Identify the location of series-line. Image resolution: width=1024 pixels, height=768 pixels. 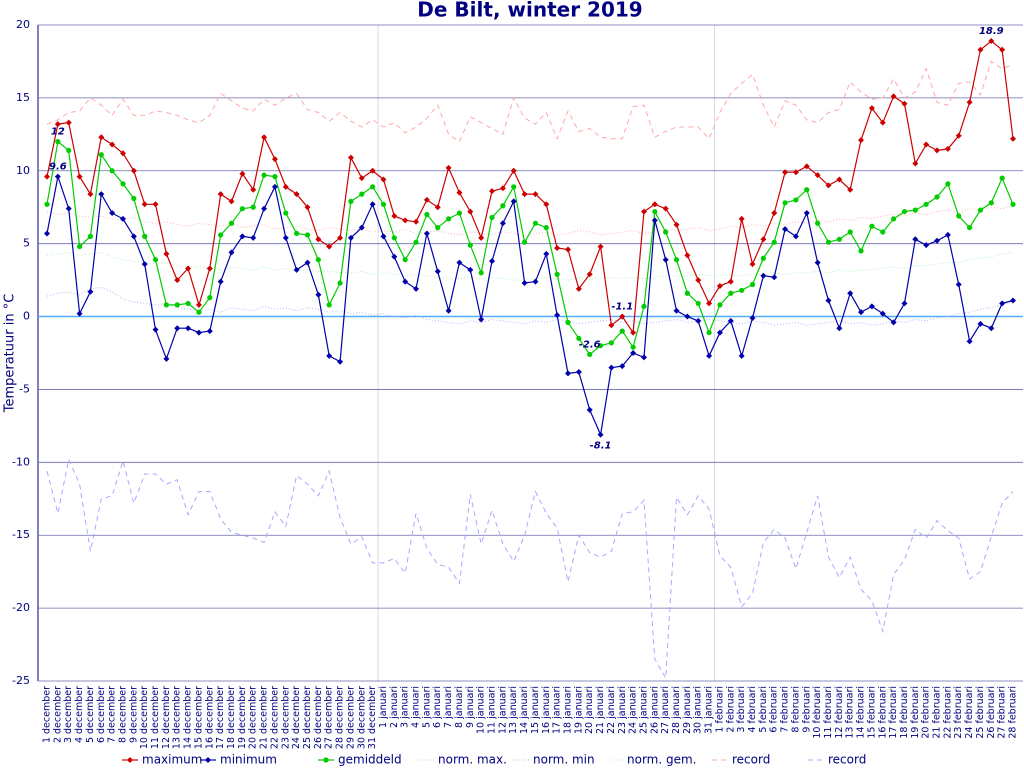
(530, 101).